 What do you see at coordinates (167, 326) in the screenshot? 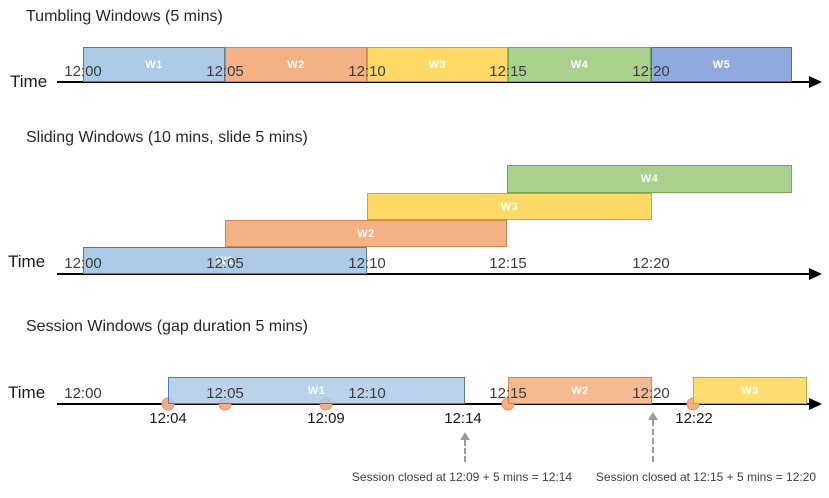
I see `session-windows-title: Session Windows (gap duration 5 mins)` at bounding box center [167, 326].